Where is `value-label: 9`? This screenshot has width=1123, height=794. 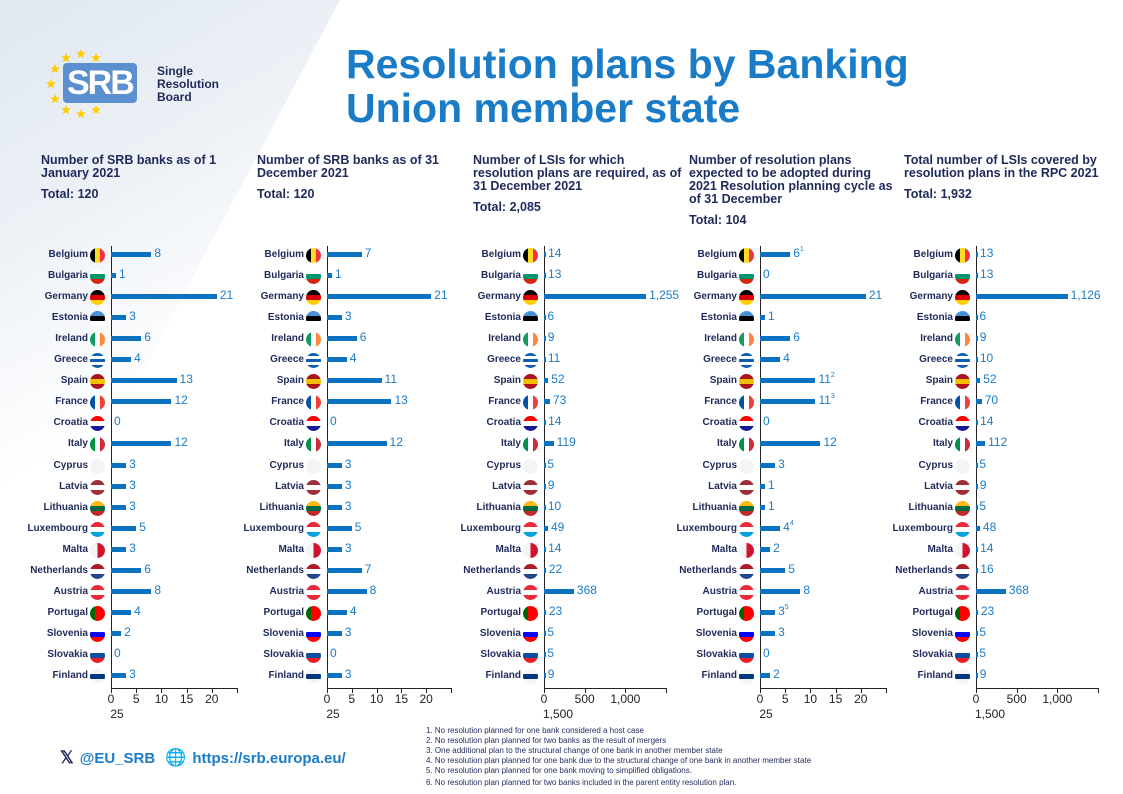
value-label: 9 is located at coordinates (983, 674).